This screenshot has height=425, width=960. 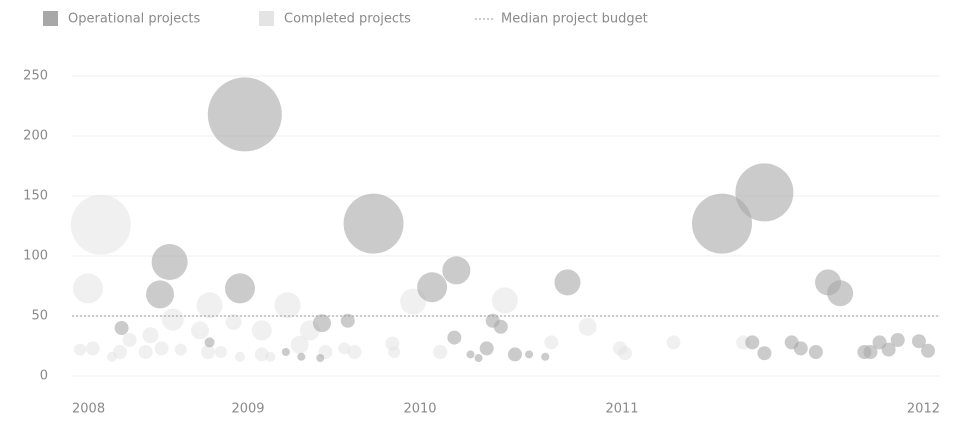 I want to click on x-tick-label: 2010, so click(x=419, y=409).